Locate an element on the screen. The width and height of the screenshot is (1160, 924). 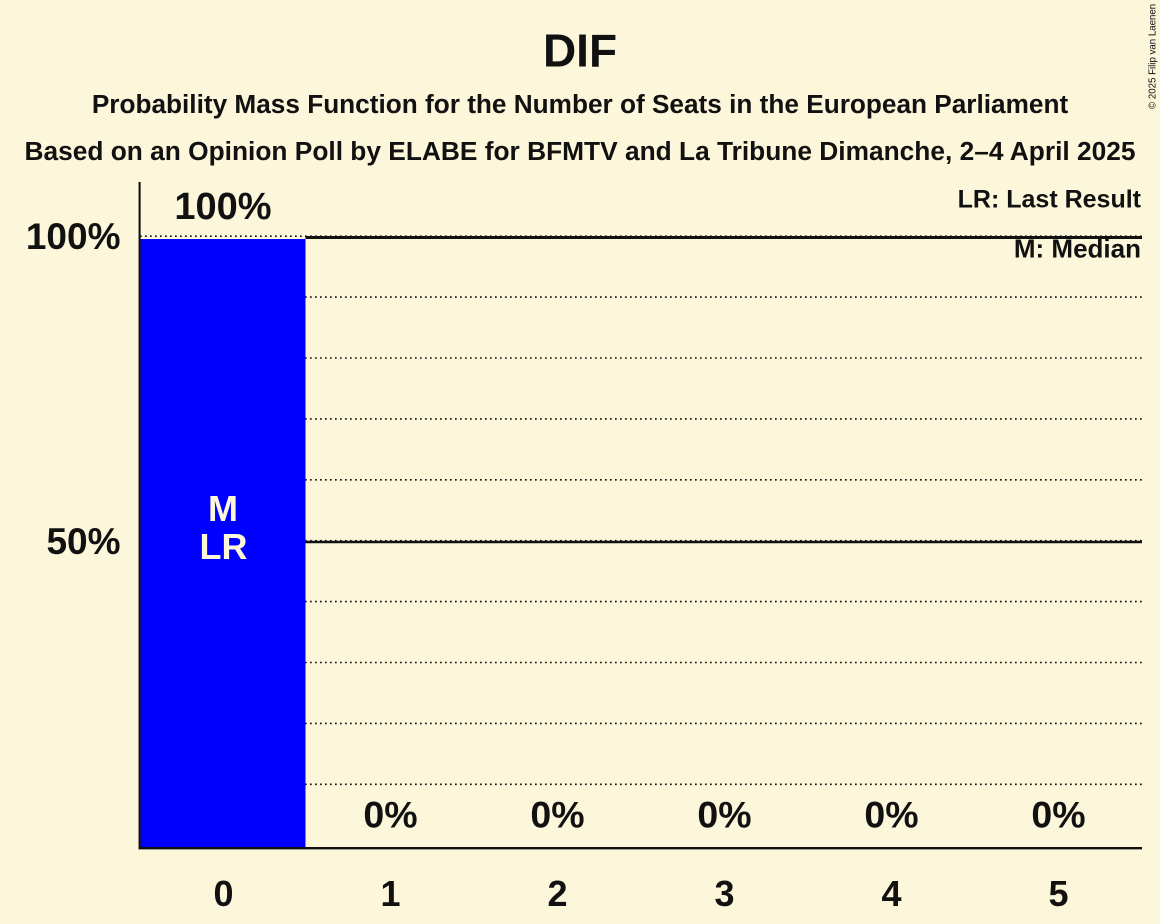
svg-text: 4 is located at coordinates (891, 893).